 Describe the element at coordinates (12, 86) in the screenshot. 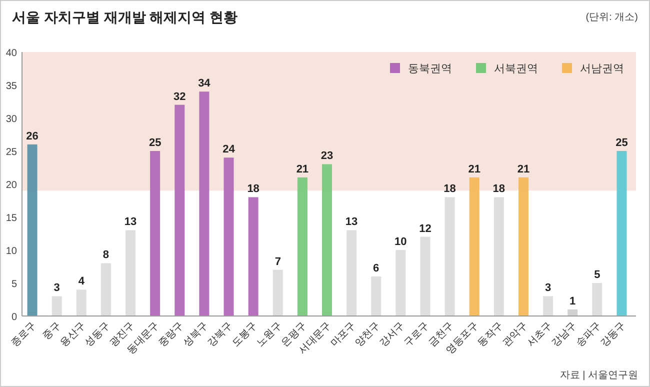

I see `y-tick-label: 35` at that location.